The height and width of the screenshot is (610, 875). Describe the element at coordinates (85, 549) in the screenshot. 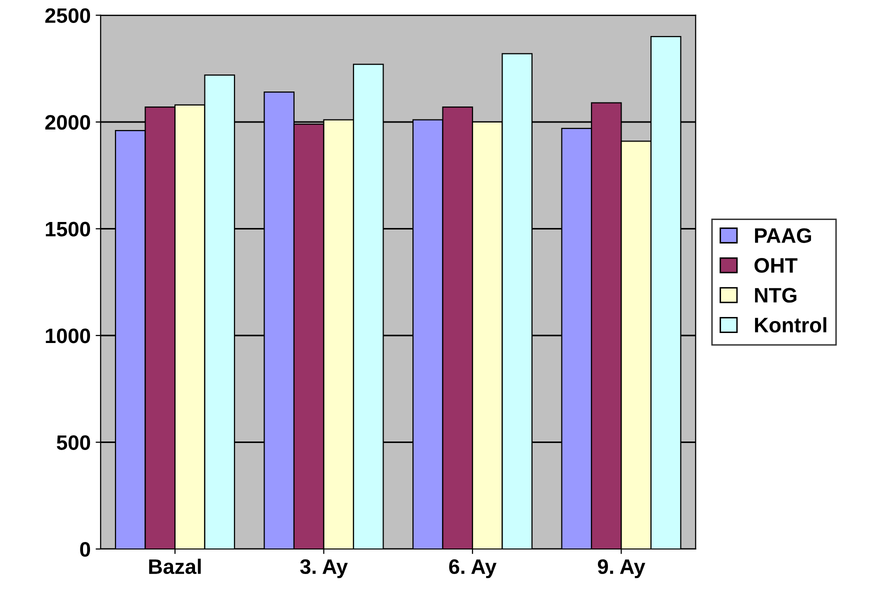

I see `y-tick-label: 0` at that location.